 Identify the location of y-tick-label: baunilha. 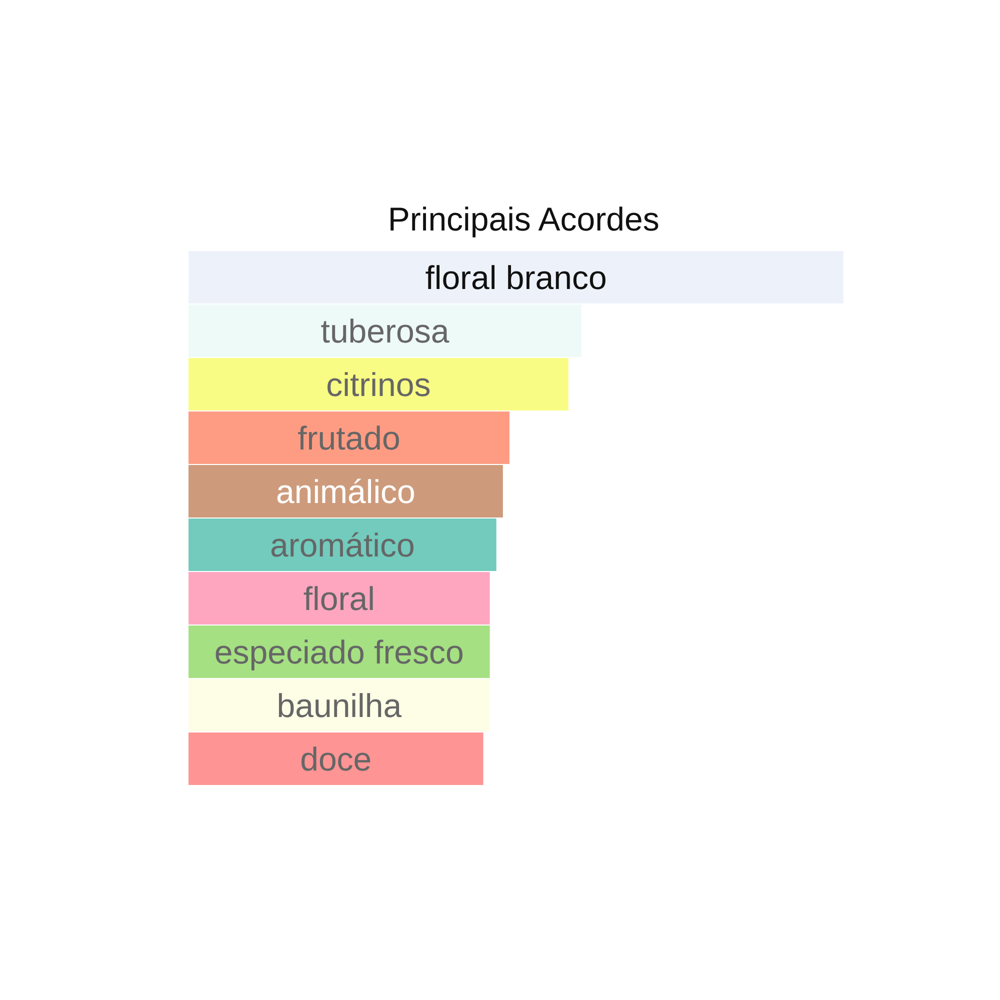
(339, 705).